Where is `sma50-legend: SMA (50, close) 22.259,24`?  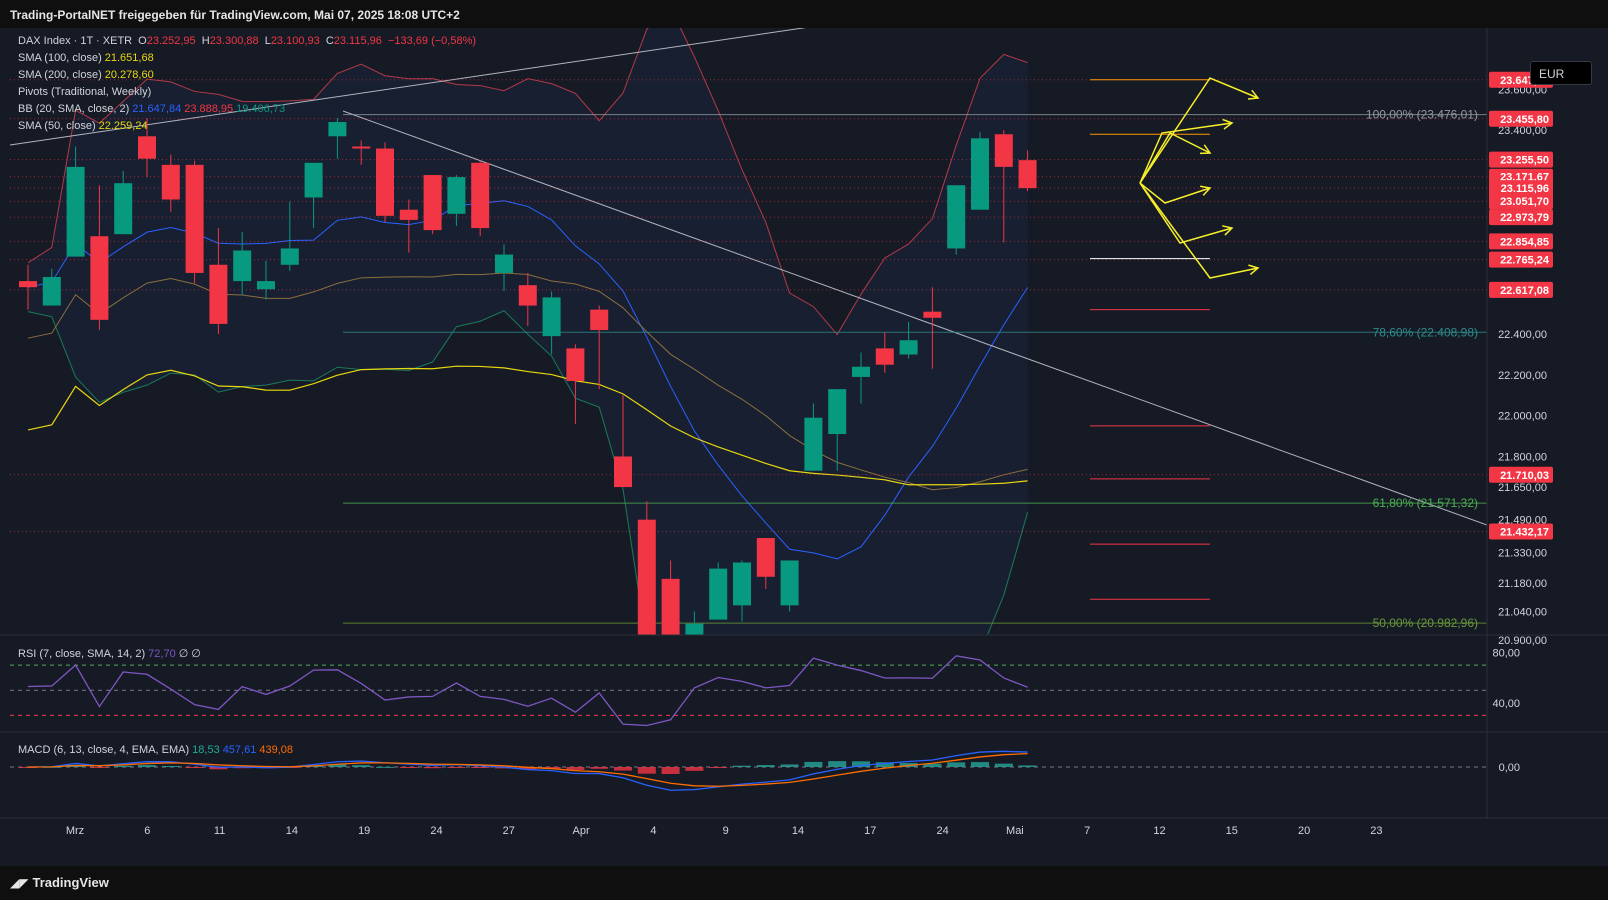 sma50-legend: SMA (50, close) 22.259,24 is located at coordinates (83, 126).